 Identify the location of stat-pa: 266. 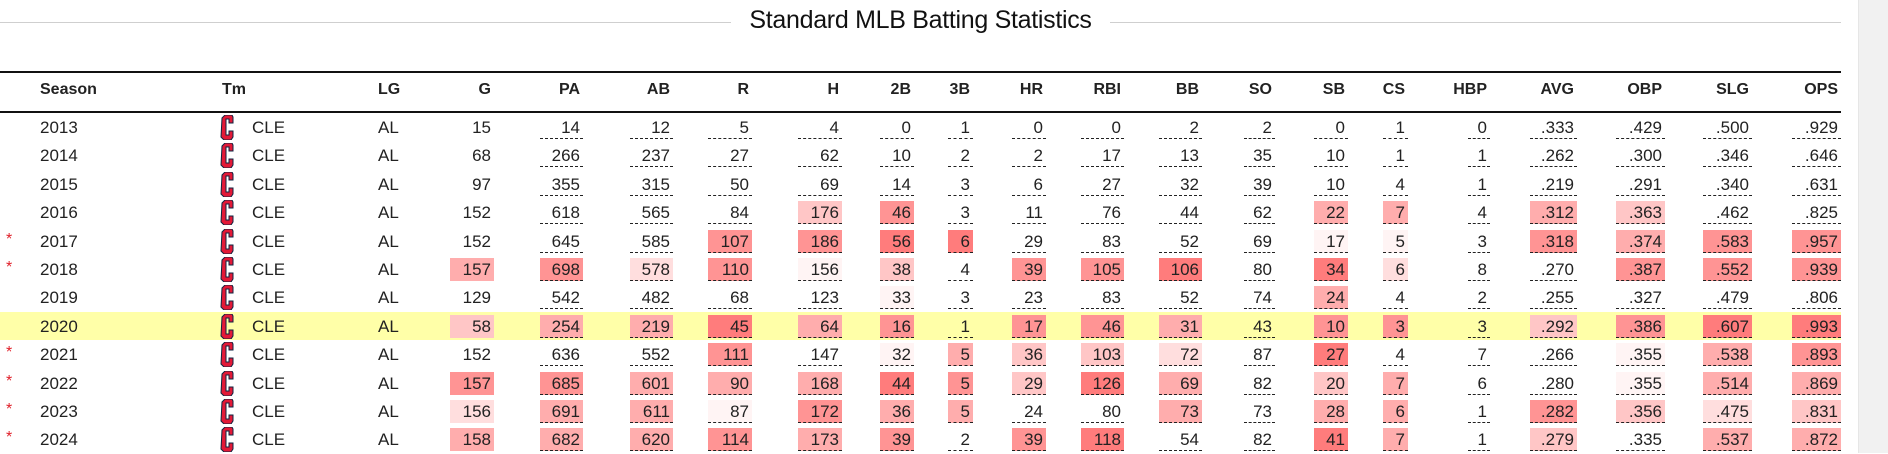
(561, 156).